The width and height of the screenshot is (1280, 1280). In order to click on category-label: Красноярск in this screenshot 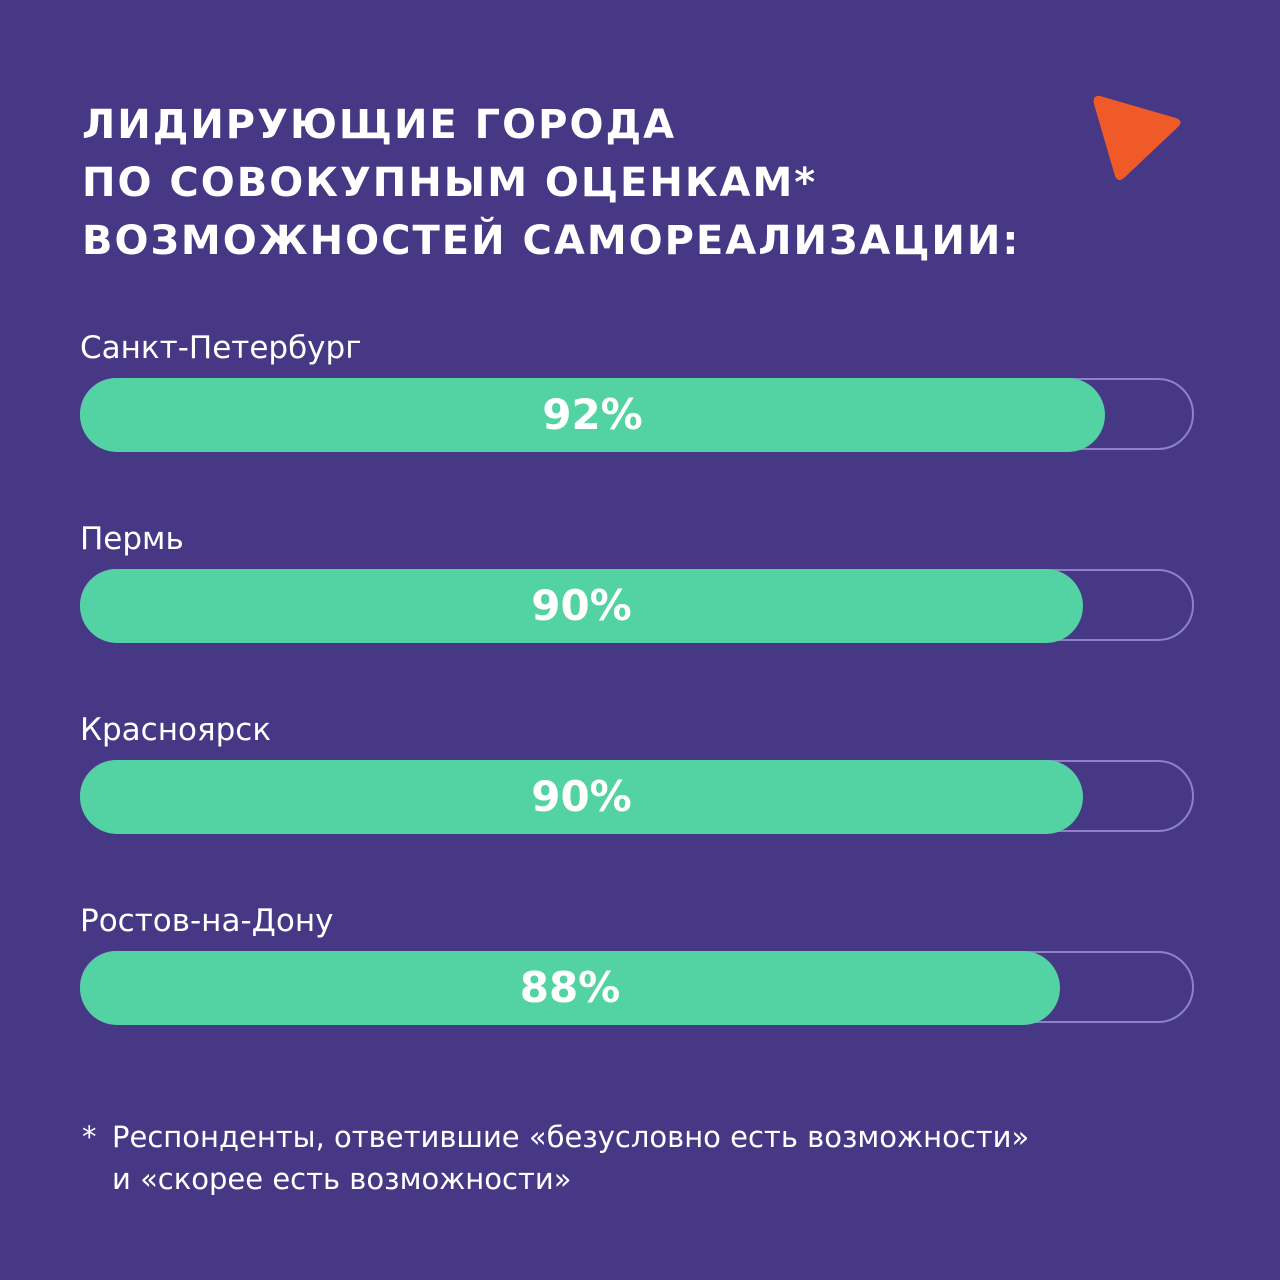, I will do `click(176, 730)`.